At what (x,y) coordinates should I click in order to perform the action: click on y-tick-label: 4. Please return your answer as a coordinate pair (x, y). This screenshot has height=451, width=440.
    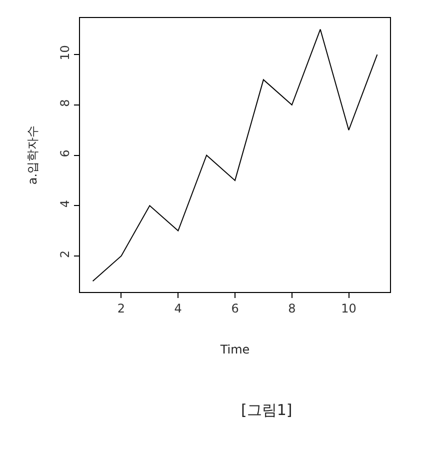
    Looking at the image, I should click on (65, 204).